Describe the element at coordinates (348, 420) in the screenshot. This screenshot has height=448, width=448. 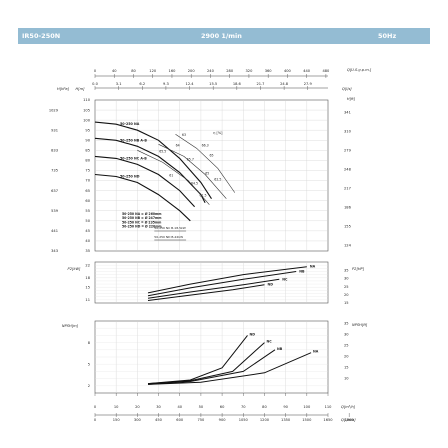
I see `lmin-axis-label: Q[l/min]` at that location.